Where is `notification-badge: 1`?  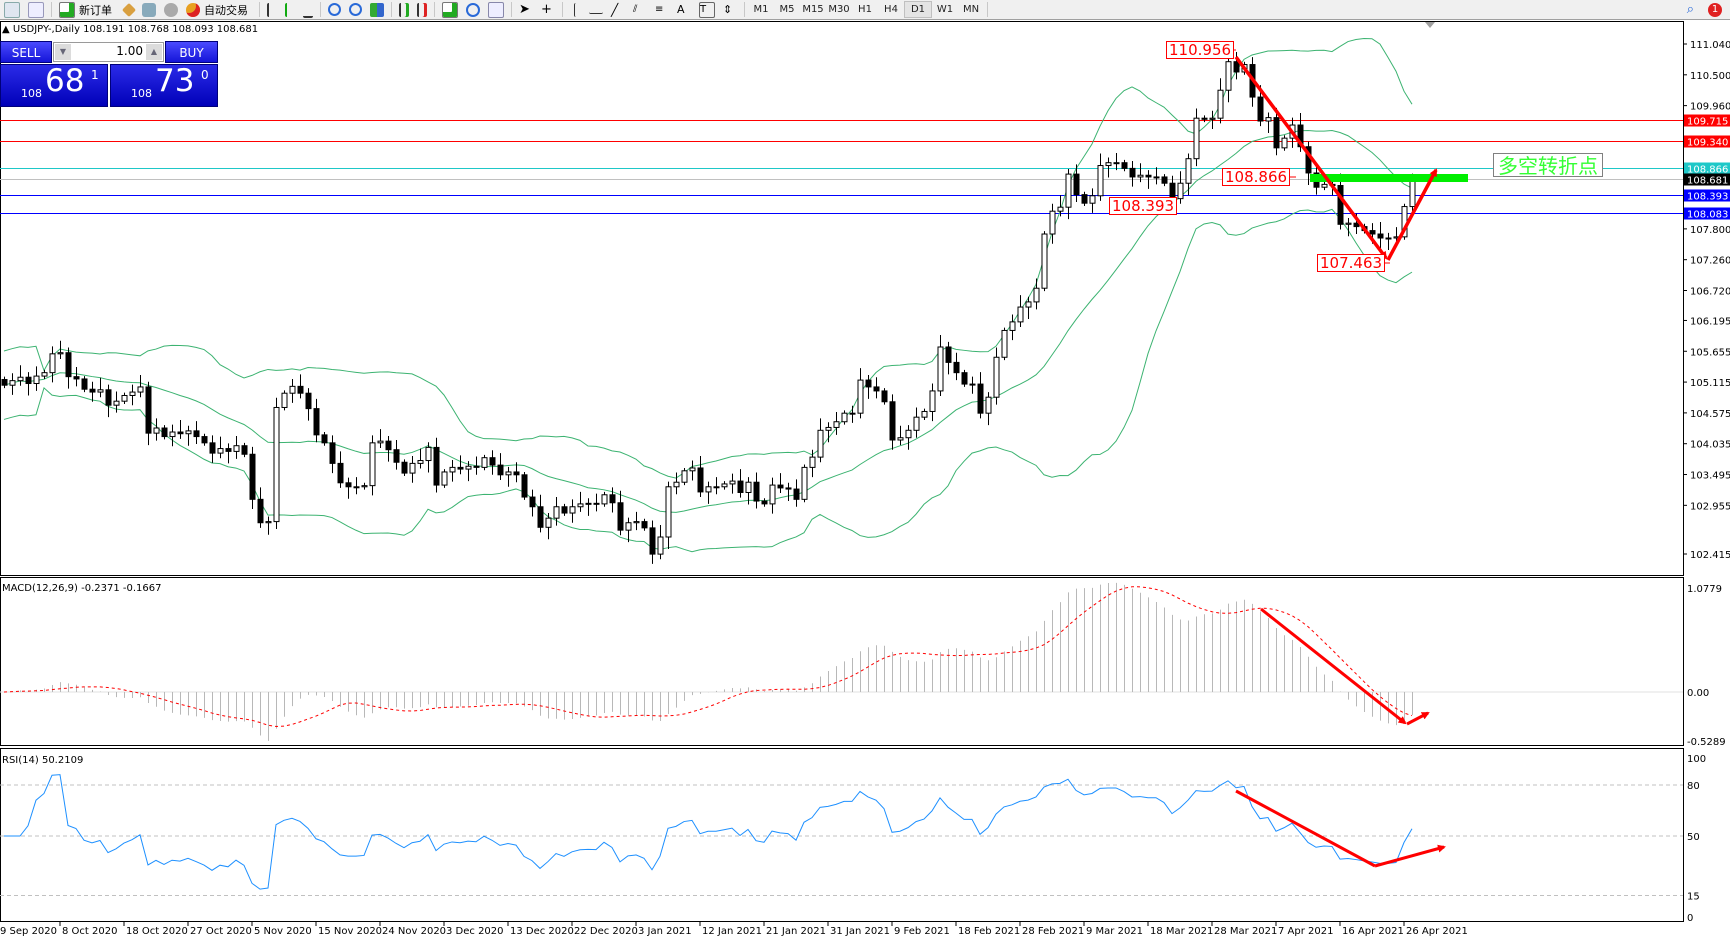 notification-badge: 1 is located at coordinates (1715, 9).